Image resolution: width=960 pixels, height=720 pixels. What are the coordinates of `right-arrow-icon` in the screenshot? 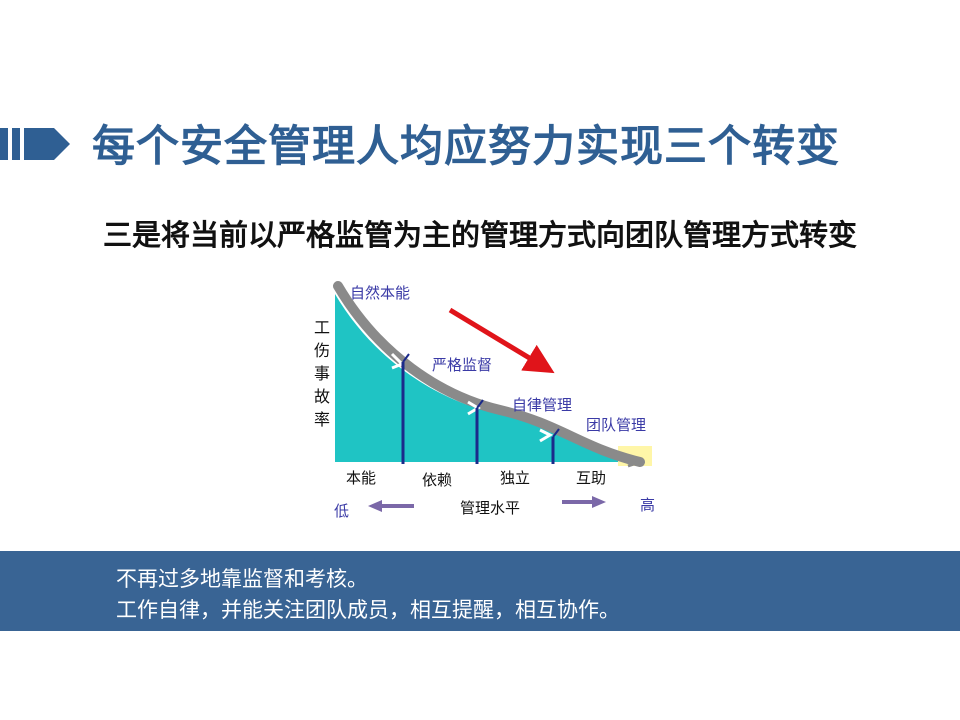 It's located at (584, 502).